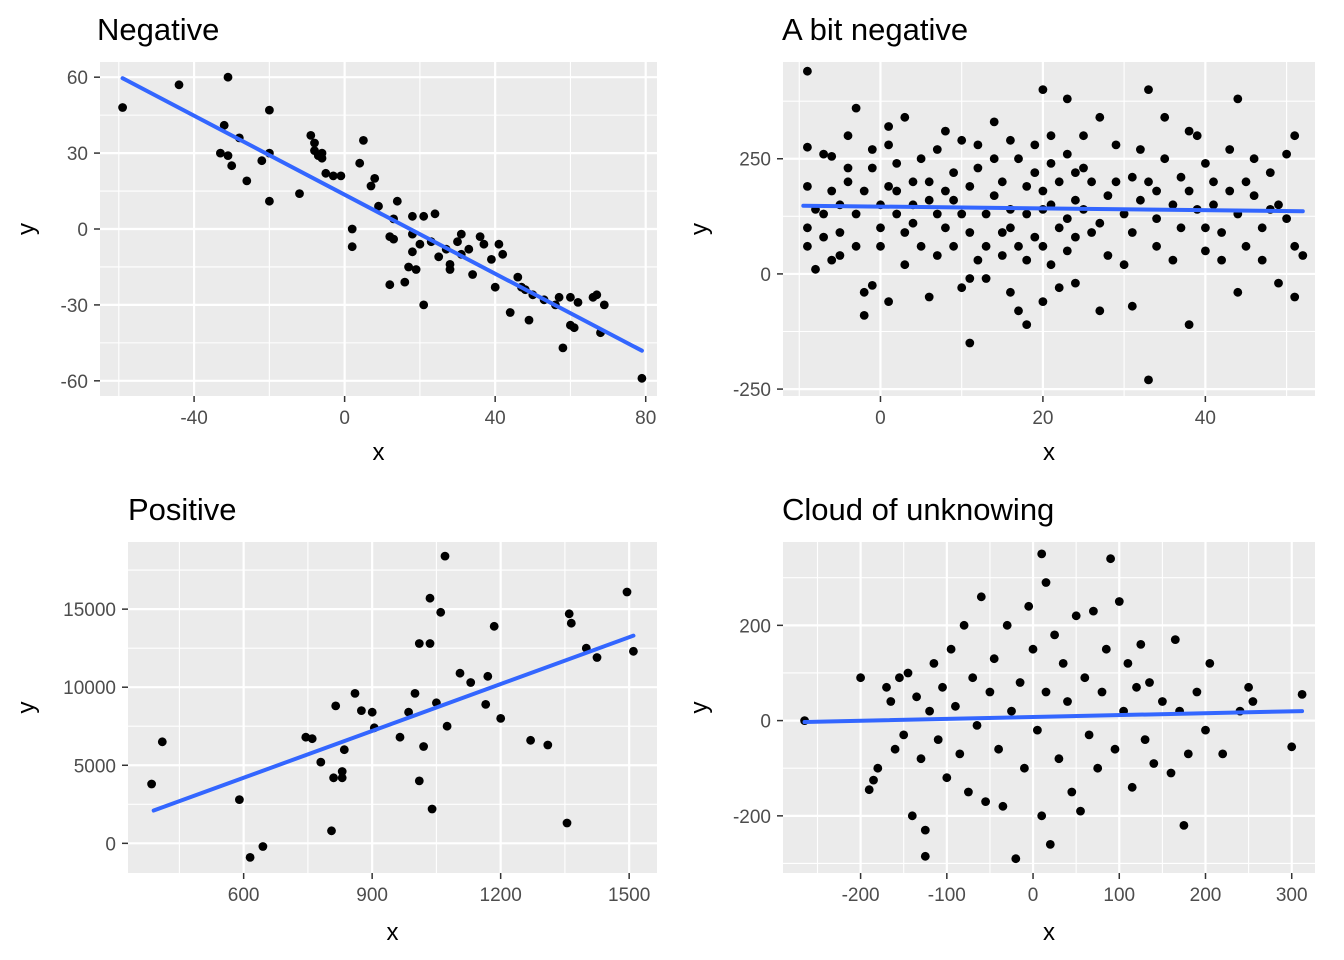 The width and height of the screenshot is (1344, 960). I want to click on y-tick-label: 200, so click(755, 626).